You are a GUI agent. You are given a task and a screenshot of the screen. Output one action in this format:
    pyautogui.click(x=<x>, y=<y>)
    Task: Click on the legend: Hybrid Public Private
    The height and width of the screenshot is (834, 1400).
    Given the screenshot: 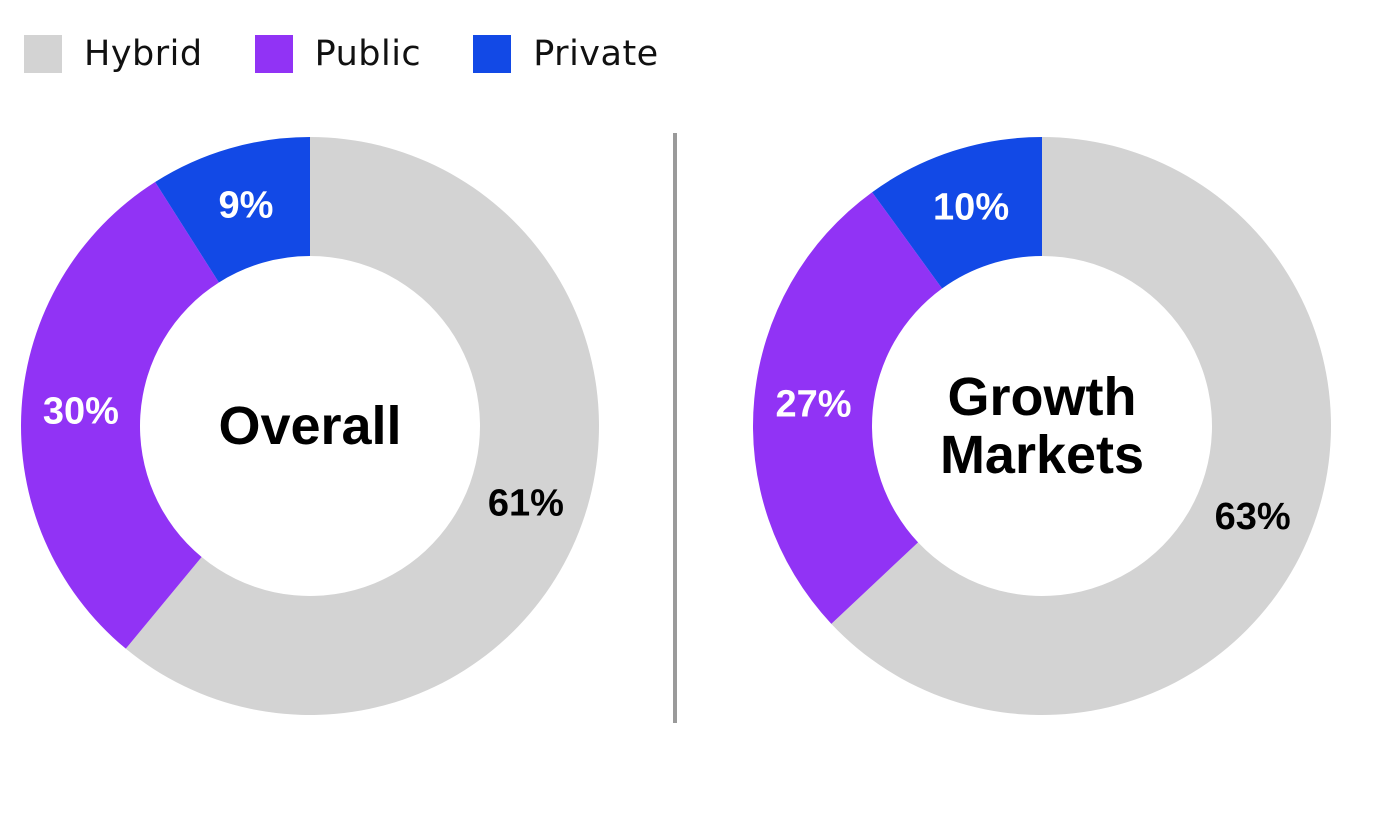 What is the action you would take?
    pyautogui.click(x=367, y=54)
    